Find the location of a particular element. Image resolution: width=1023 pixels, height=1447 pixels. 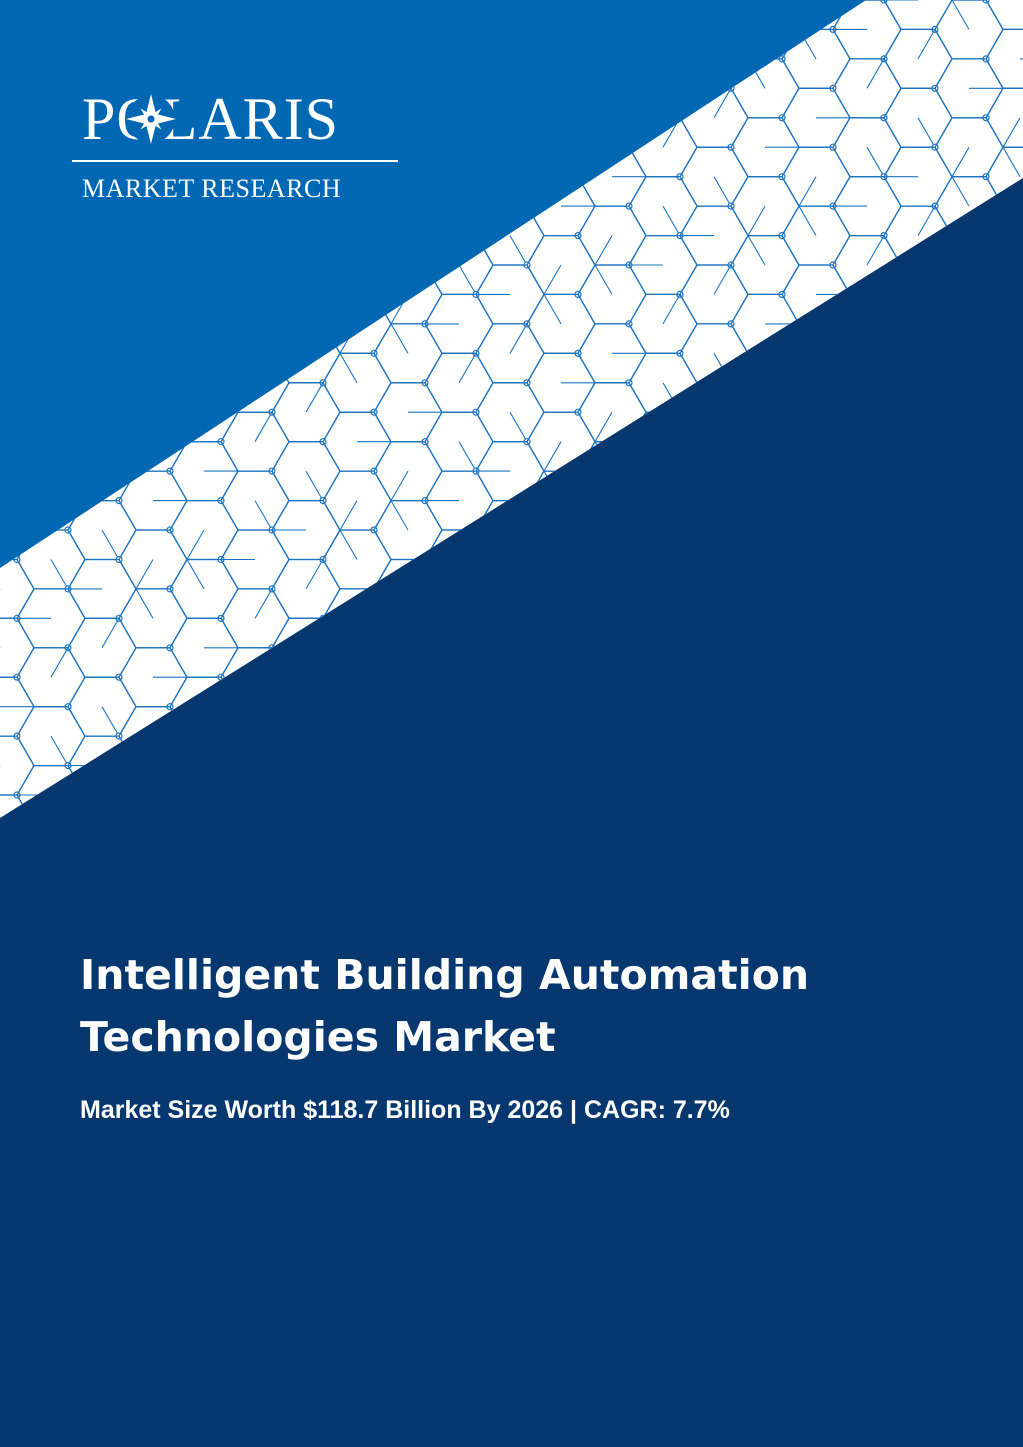

lattice-hexagon is located at coordinates (17, 806).